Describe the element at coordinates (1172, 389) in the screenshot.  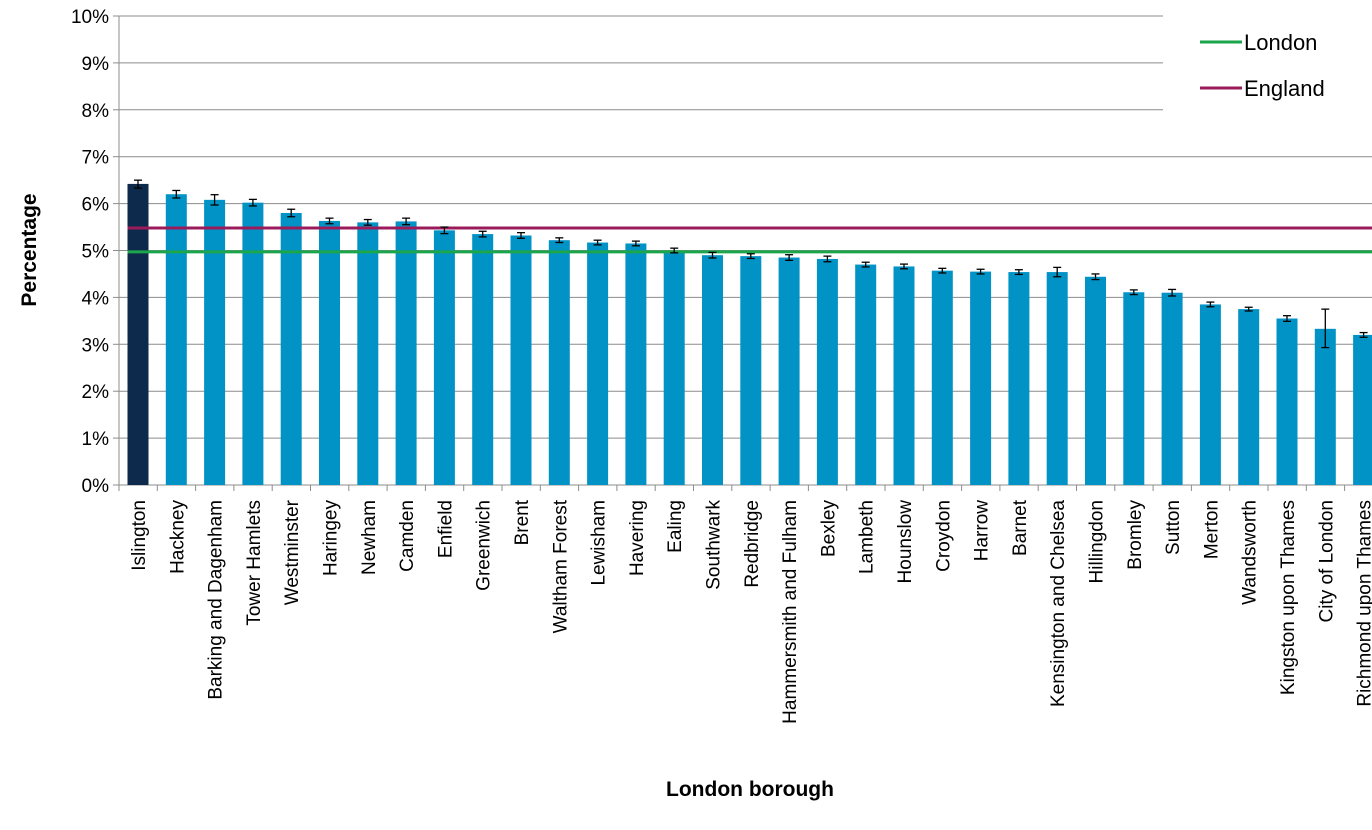
I see `bar-sutton` at that location.